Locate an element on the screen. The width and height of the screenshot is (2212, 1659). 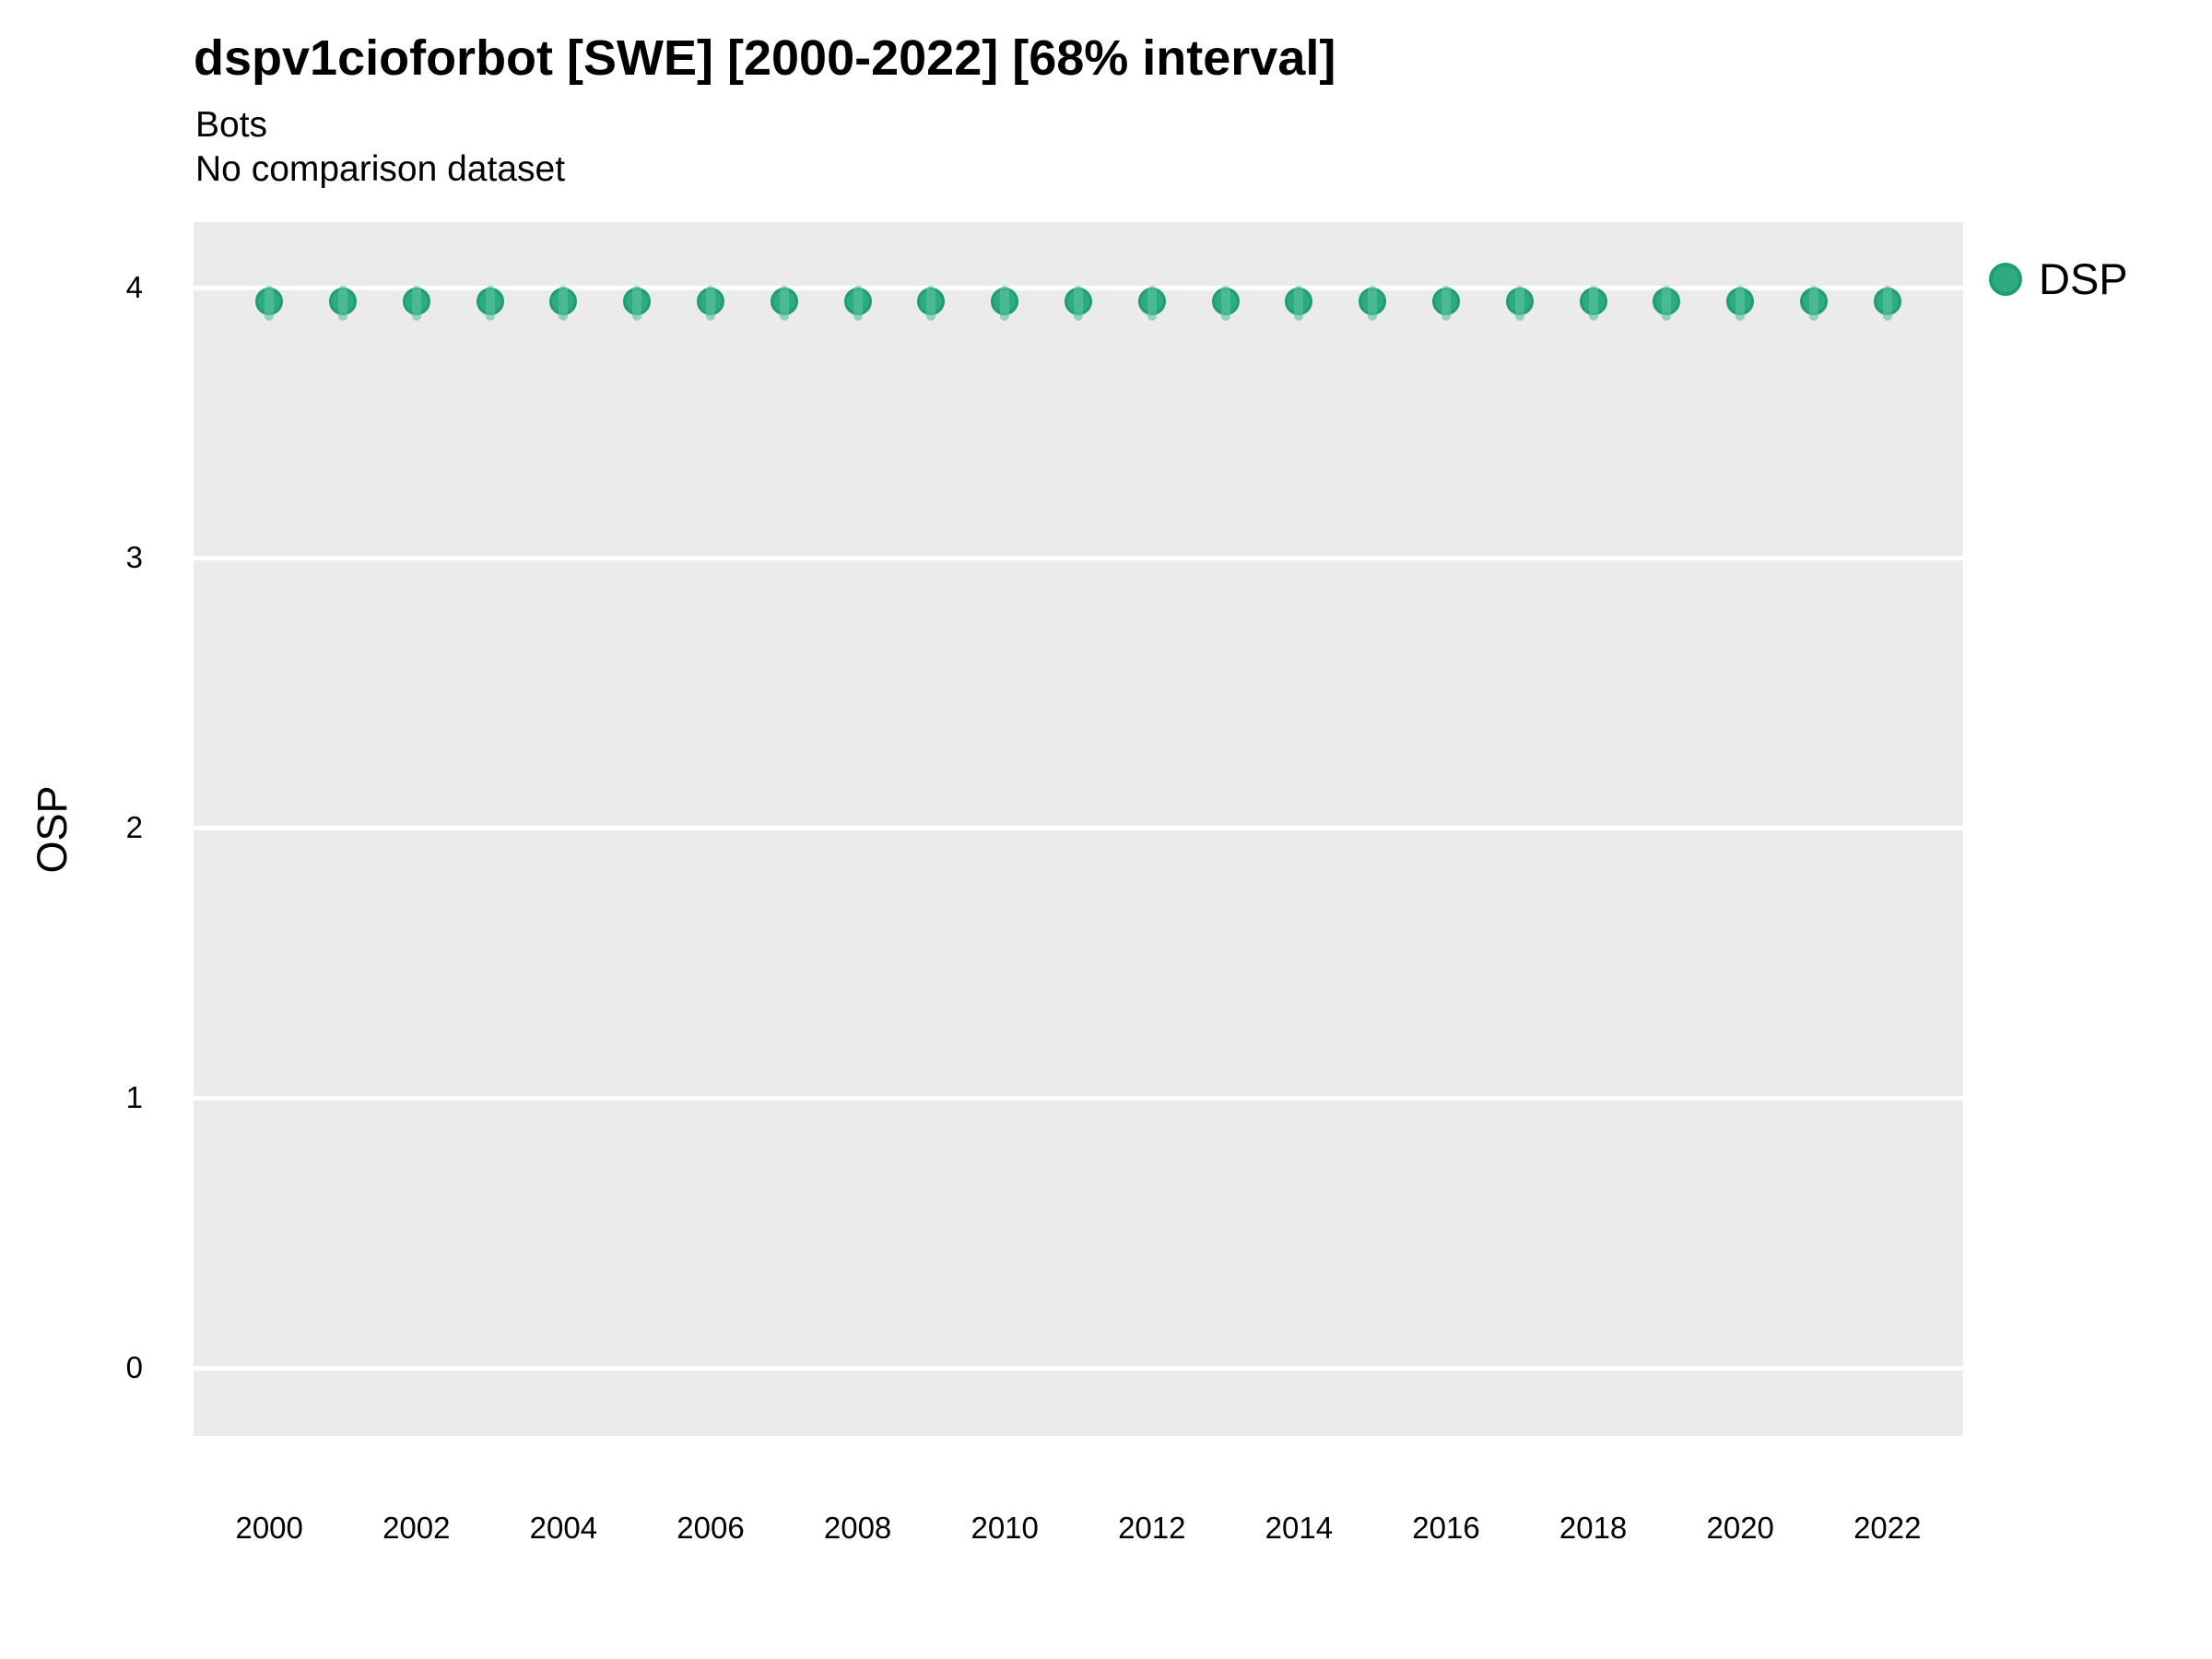
x-tick-label-2004: 2004 is located at coordinates (563, 1528).